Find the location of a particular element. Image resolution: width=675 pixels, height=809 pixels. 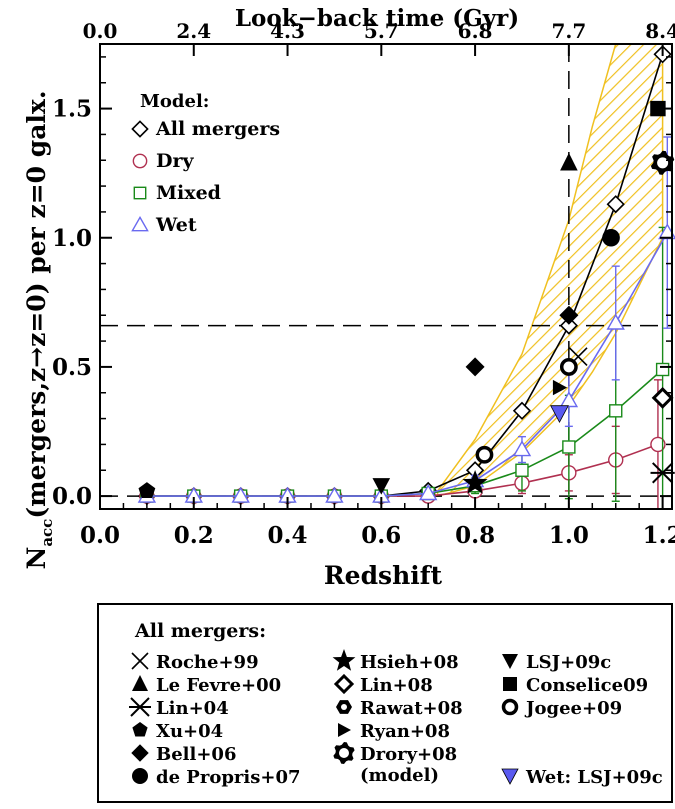

y-tick-label: 1.5 is located at coordinates (72, 109).